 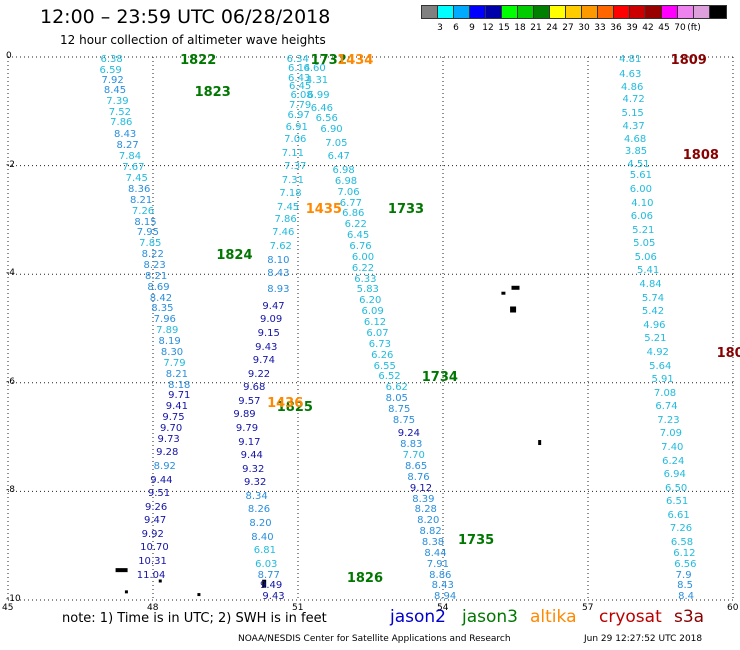 What do you see at coordinates (684, 553) in the screenshot?
I see `wave-height-value: 6.12` at bounding box center [684, 553].